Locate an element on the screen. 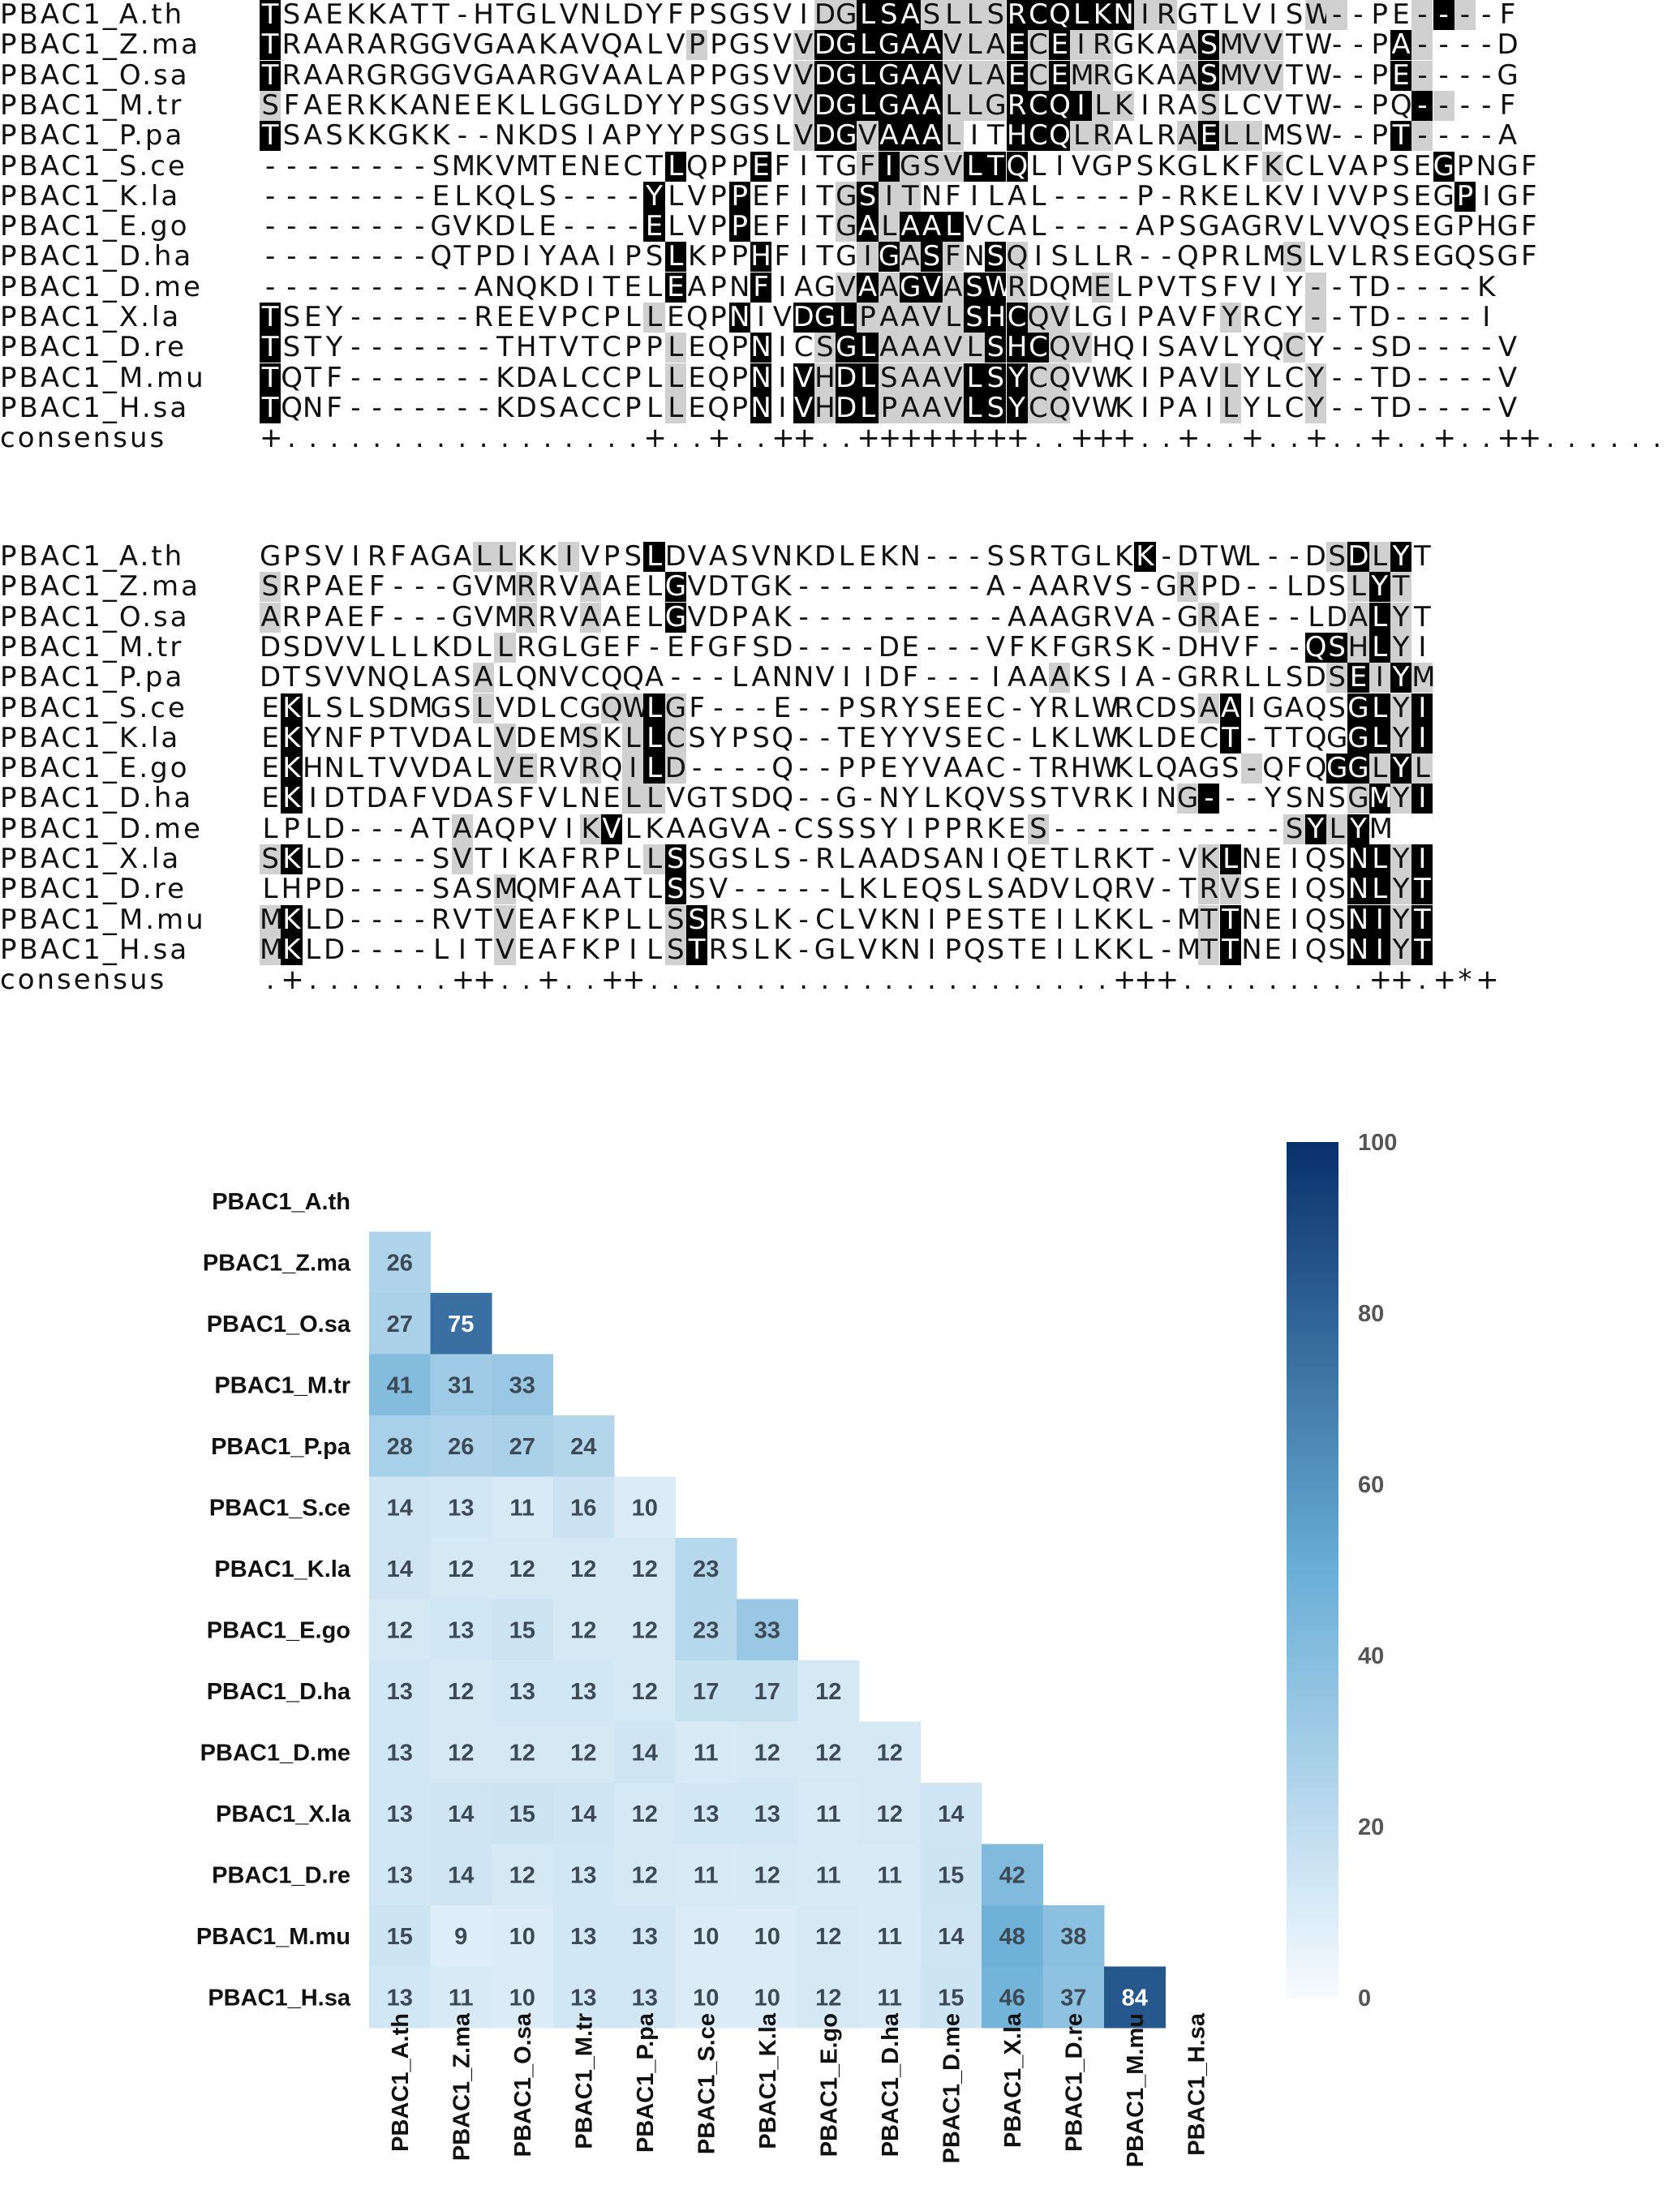 The height and width of the screenshot is (2194, 1680). colorbar-tick-label: 60 is located at coordinates (1371, 1485).